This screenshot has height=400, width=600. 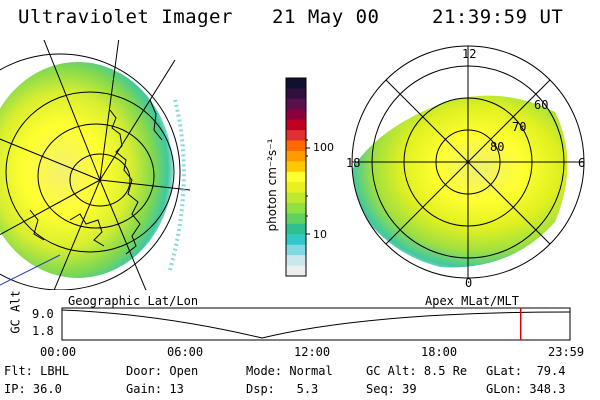 What do you see at coordinates (582, 163) in the screenshot?
I see `mlt-label-6: 6` at bounding box center [582, 163].